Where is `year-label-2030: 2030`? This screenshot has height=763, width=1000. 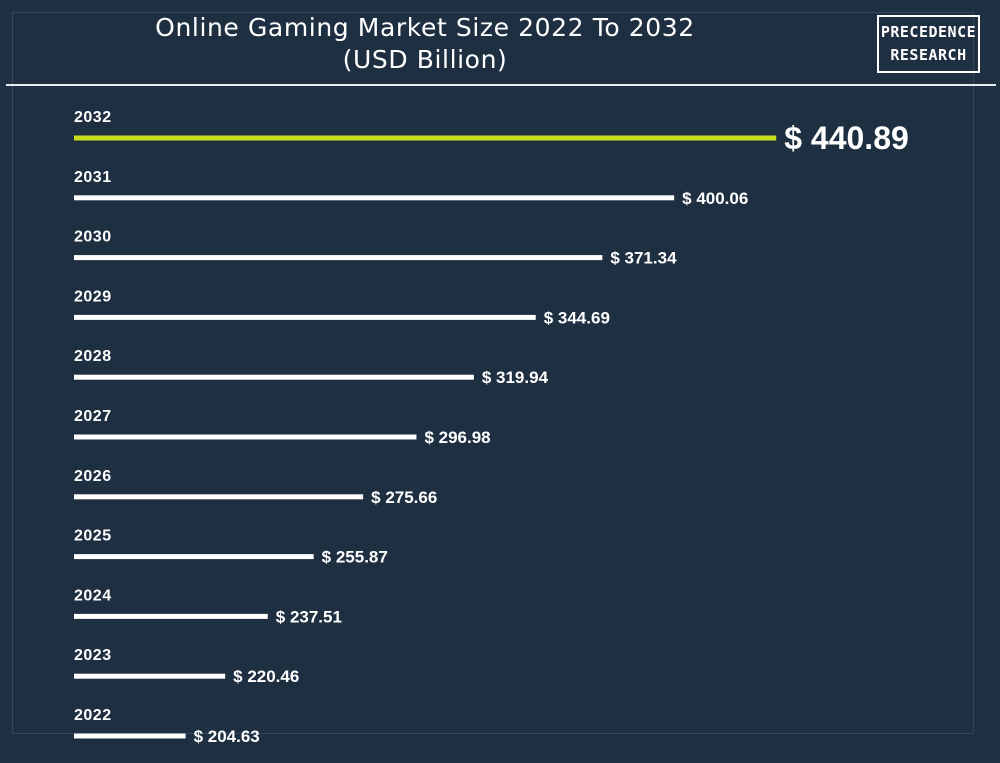 year-label-2030: 2030 is located at coordinates (93, 237).